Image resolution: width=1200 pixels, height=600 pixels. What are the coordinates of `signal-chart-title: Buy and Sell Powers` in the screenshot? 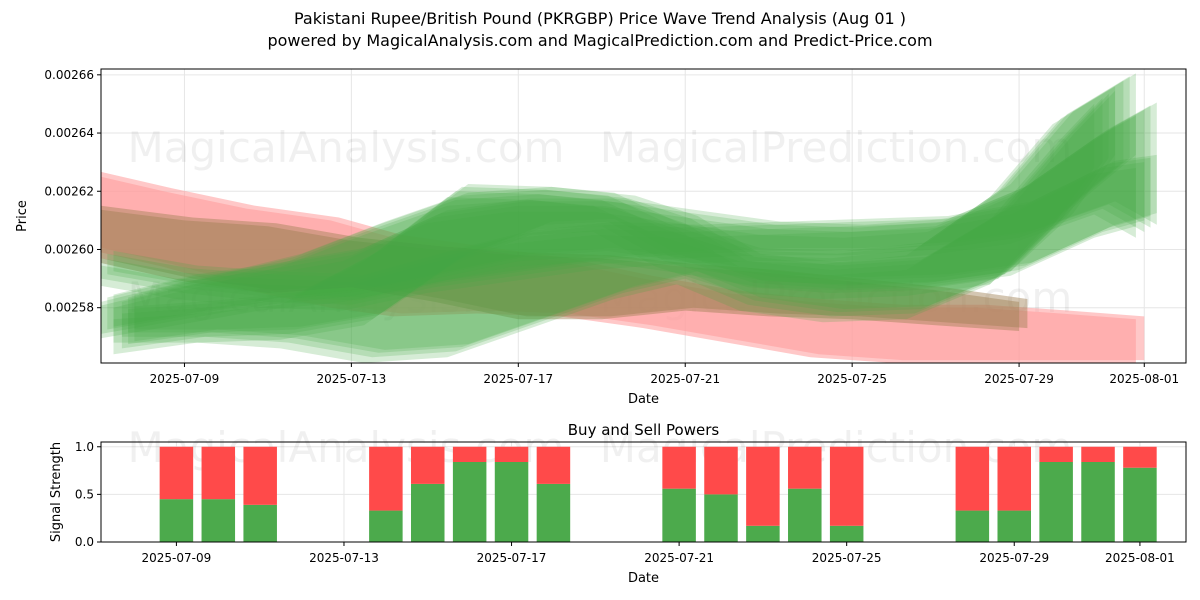 It's located at (644, 430).